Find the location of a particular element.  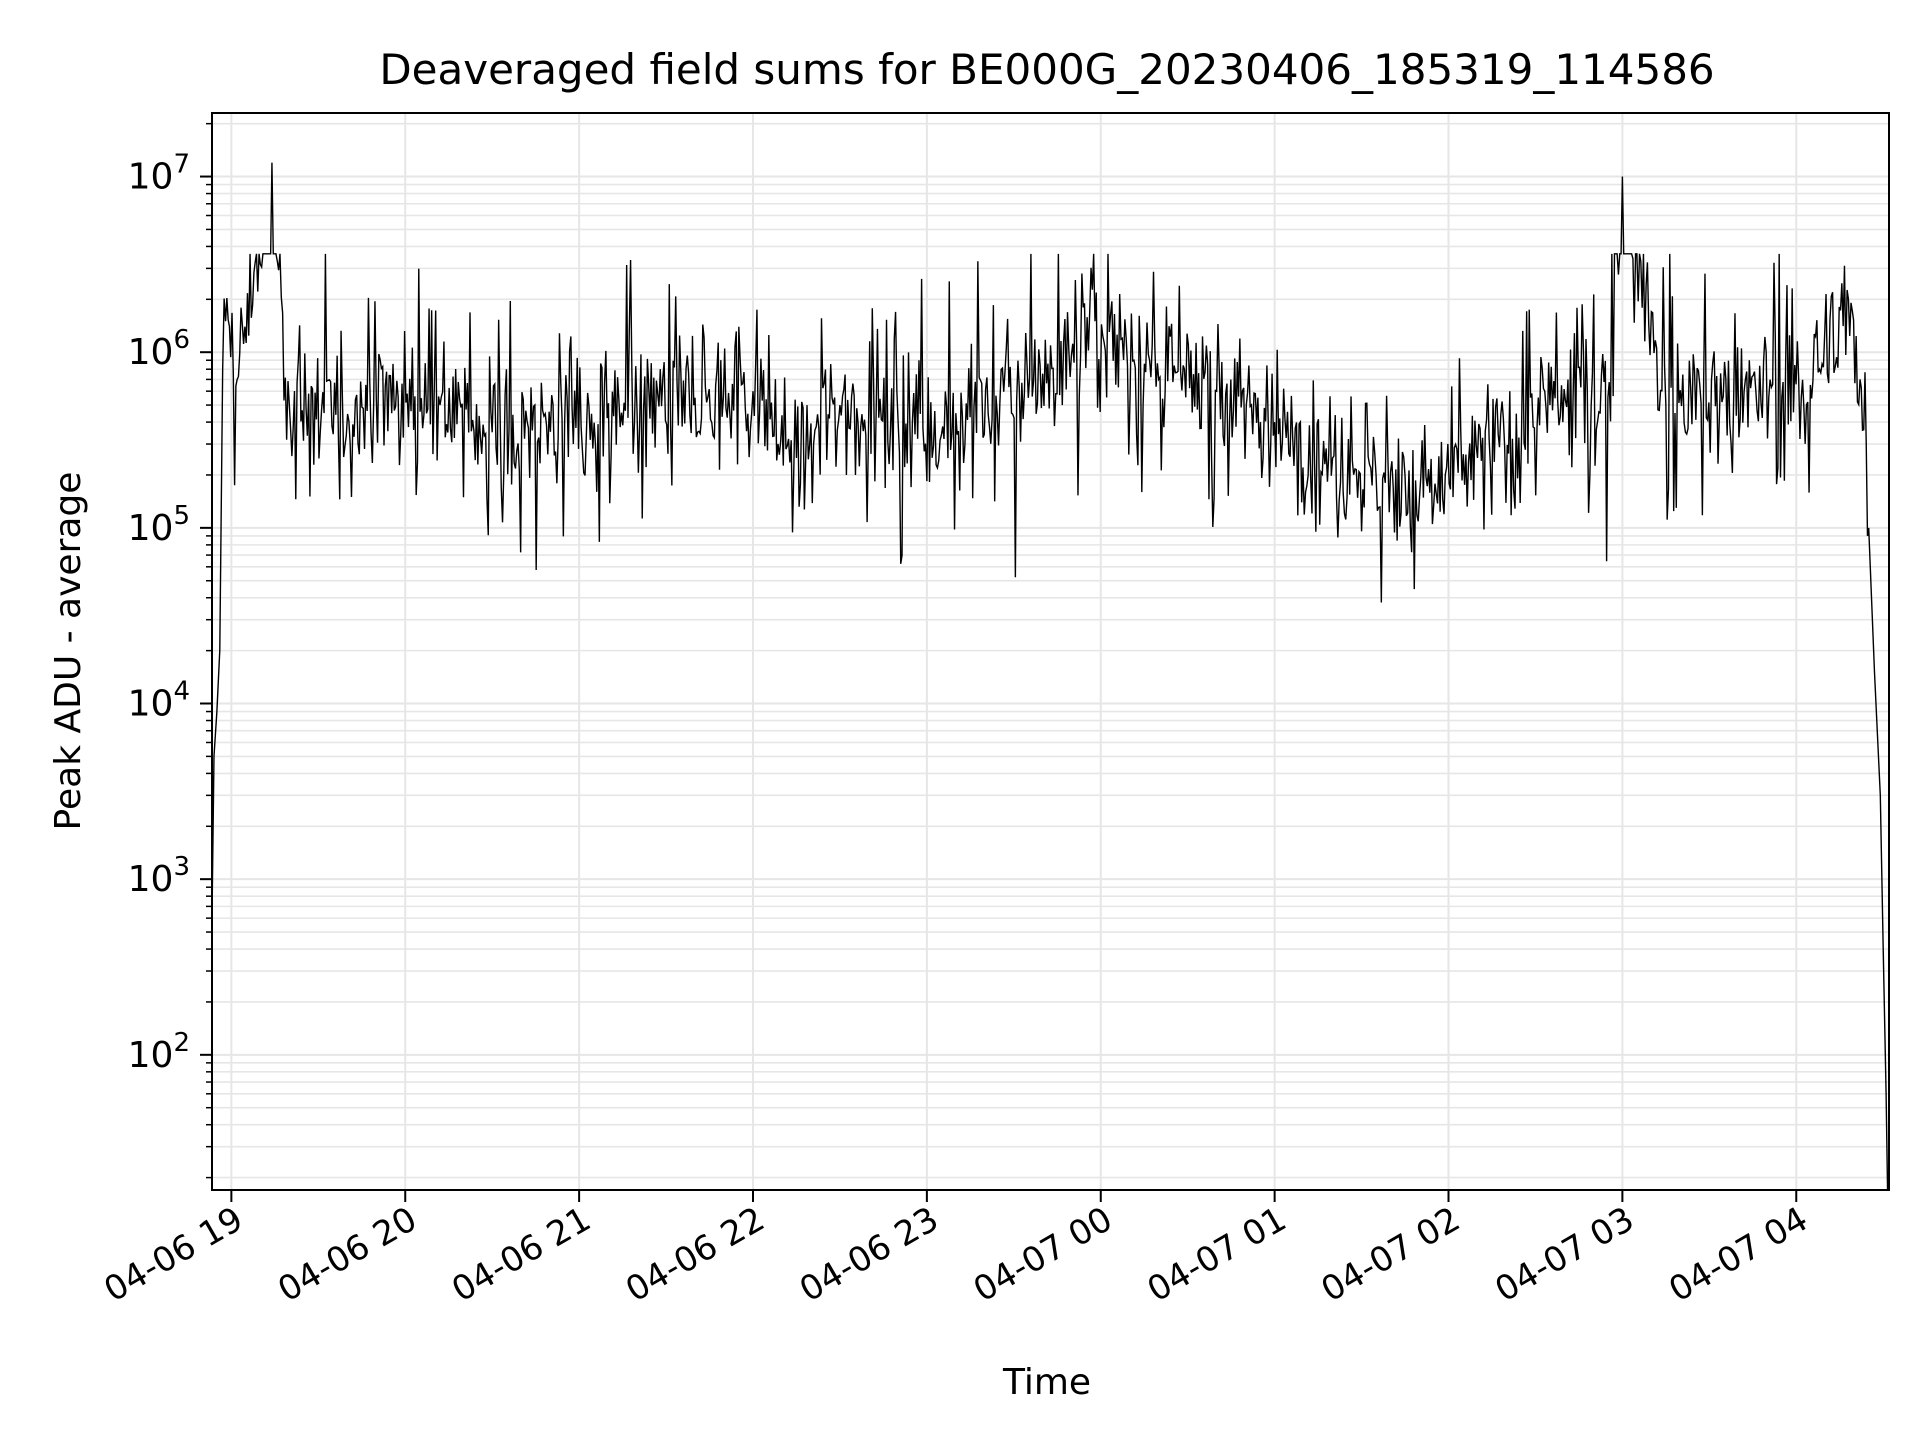

y-tick-label: 10⁷ is located at coordinates (159, 174).